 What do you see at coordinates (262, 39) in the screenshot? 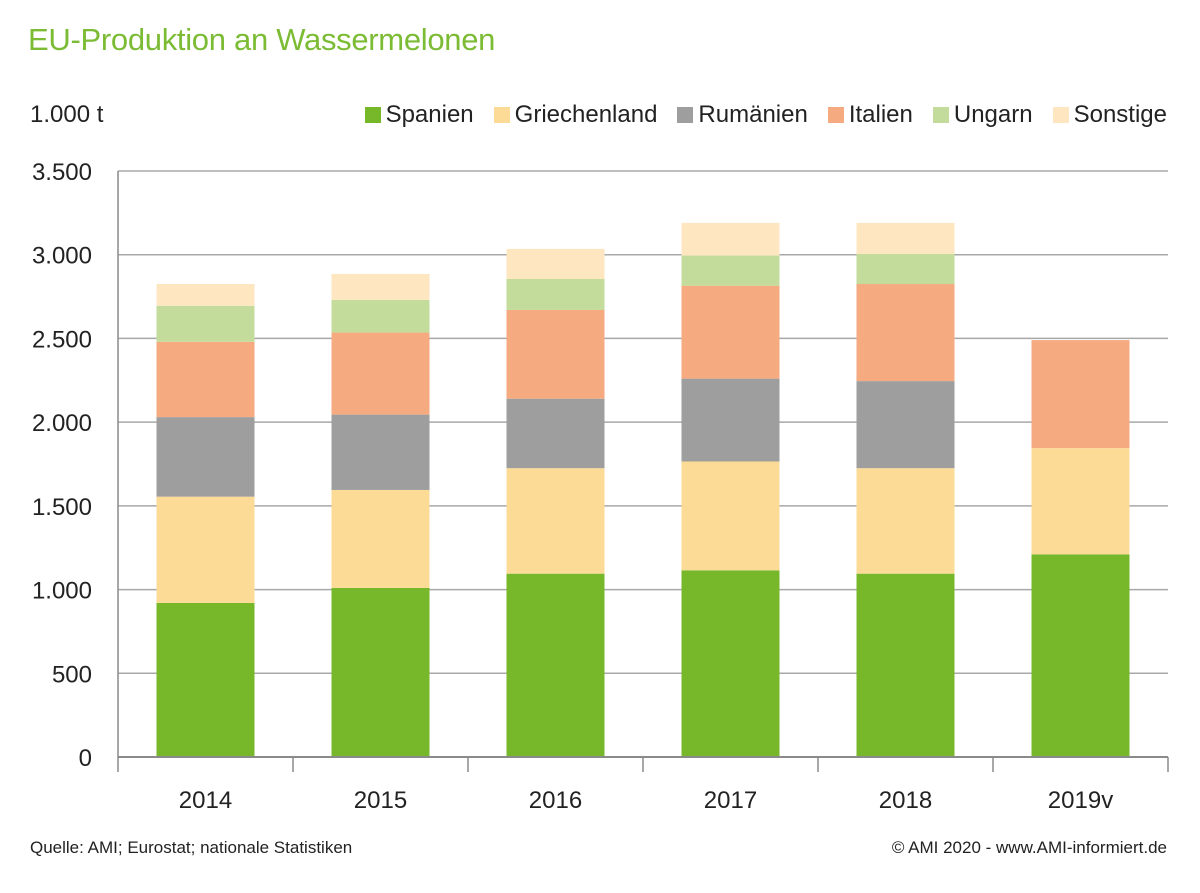
I see `chart-title: EU-Produktion an Wassermelonen` at bounding box center [262, 39].